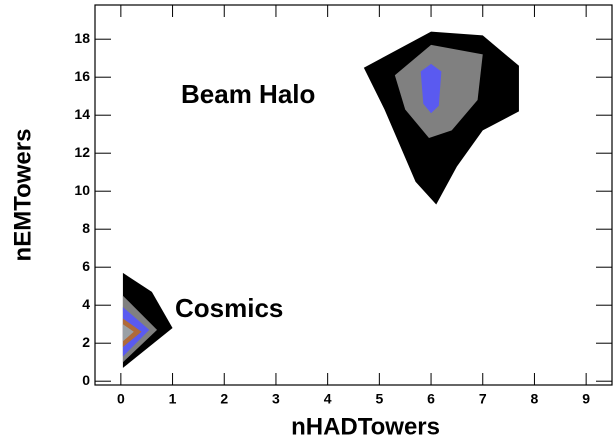 This screenshot has width=616, height=443. I want to click on x-tick-label: 4, so click(328, 399).